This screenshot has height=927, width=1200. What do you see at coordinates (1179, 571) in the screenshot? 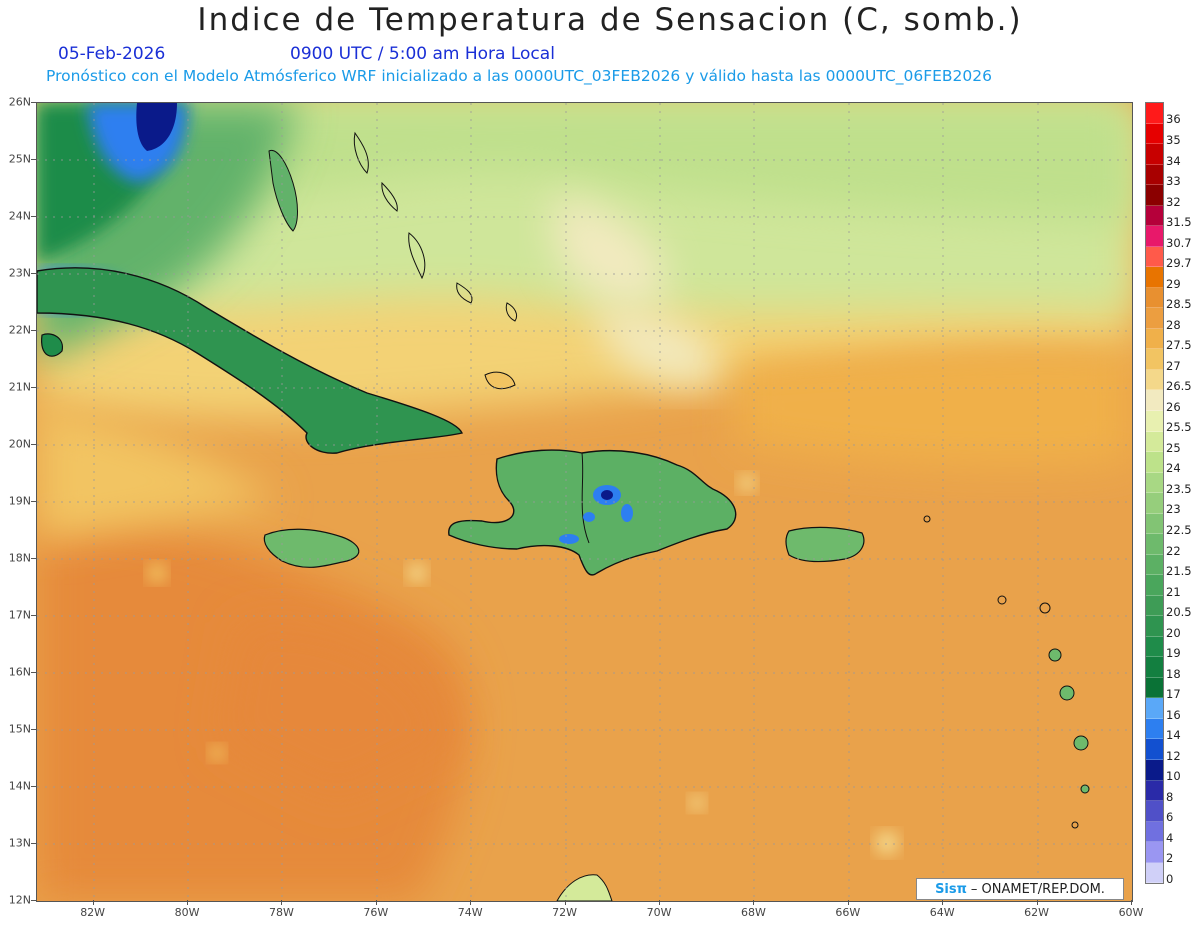
I see `color-label: 21.5` at bounding box center [1179, 571].